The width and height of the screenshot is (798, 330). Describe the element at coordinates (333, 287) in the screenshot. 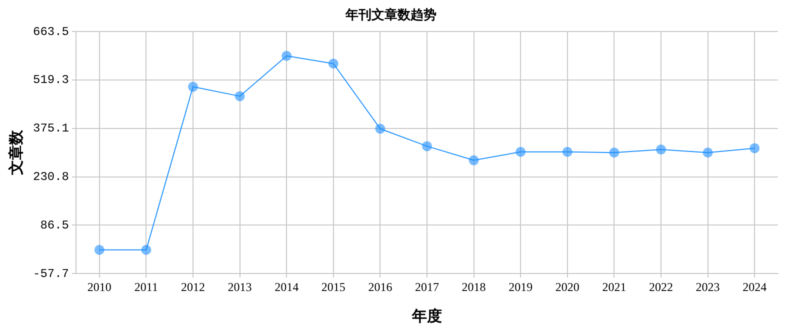

I see `x-tick-label: 2015` at that location.